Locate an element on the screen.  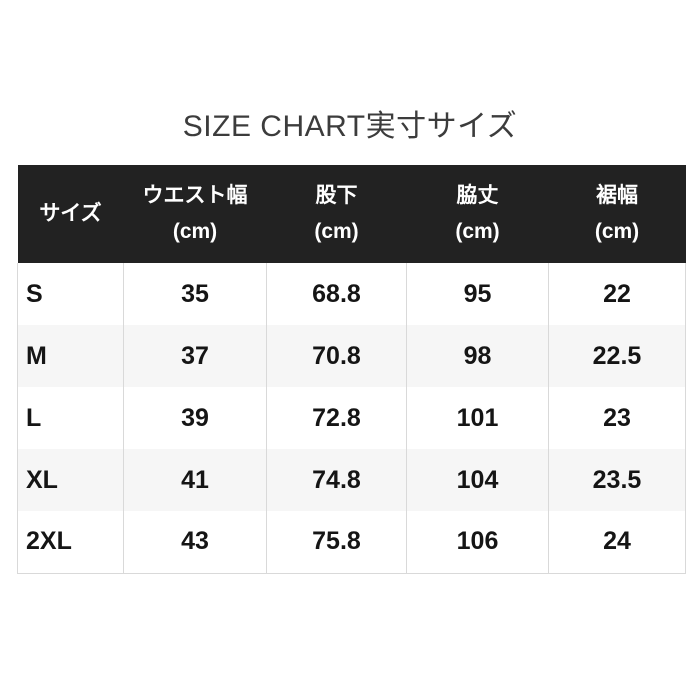
column-header-hem-width: 裾幅 (cm) is located at coordinates (617, 214).